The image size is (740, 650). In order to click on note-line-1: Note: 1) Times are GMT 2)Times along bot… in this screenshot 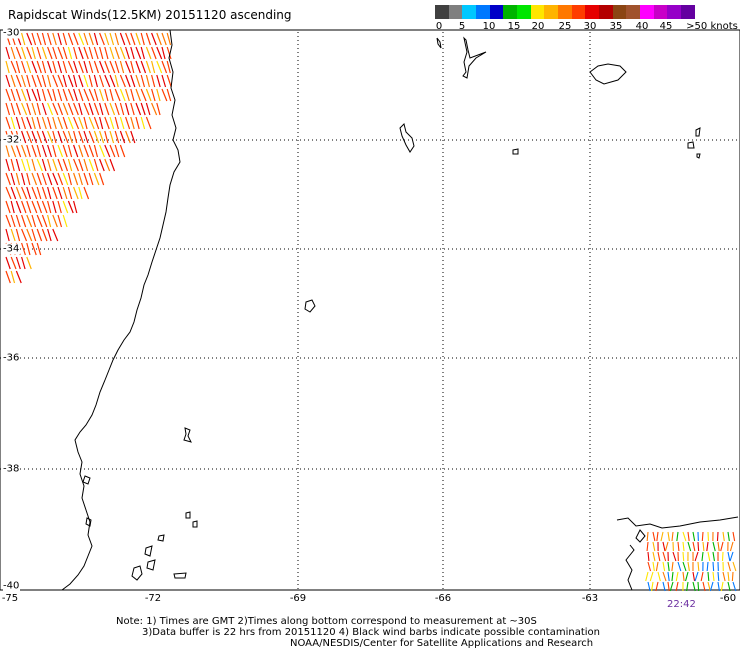, I will do `click(326, 621)`.